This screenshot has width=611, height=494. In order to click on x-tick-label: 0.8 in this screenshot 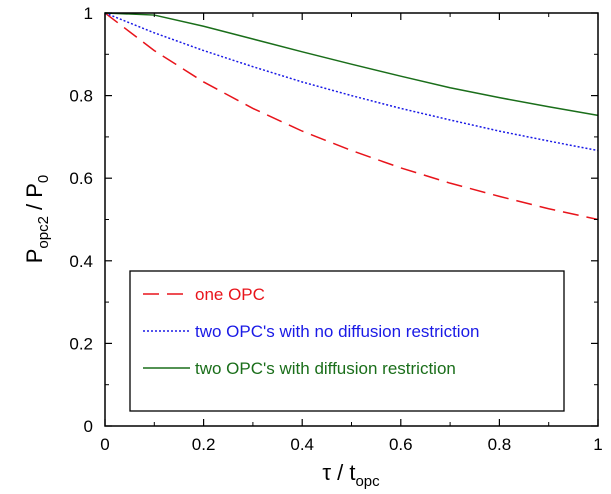, I will do `click(500, 444)`.